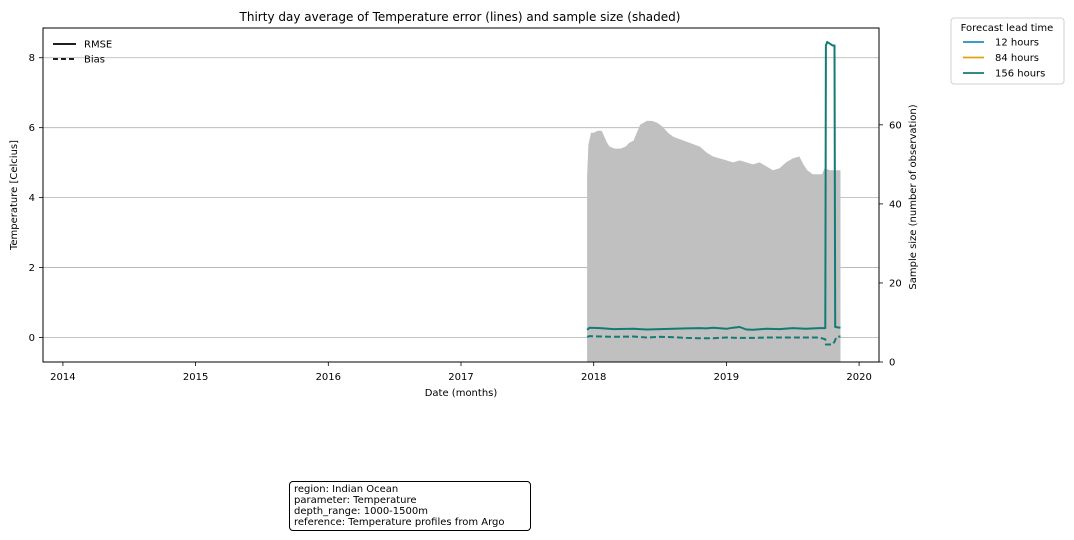 The width and height of the screenshot is (1074, 540). I want to click on series-legend-label: 156 hours, so click(1020, 74).